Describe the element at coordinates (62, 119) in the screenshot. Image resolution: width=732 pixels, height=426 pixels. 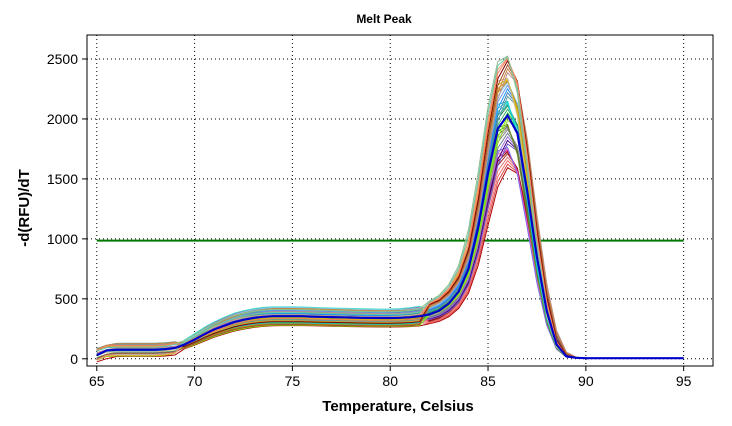
I see `y-tick-label-4: 2000` at that location.